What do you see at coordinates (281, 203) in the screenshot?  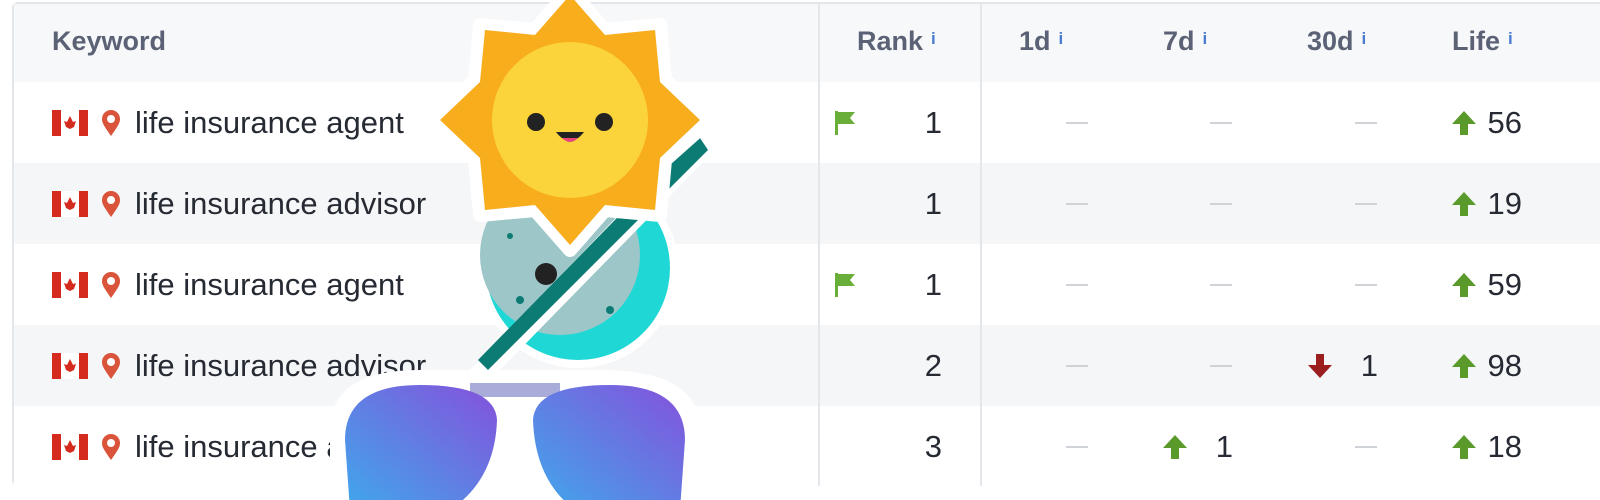 I see `keyword: life insurance advisor` at bounding box center [281, 203].